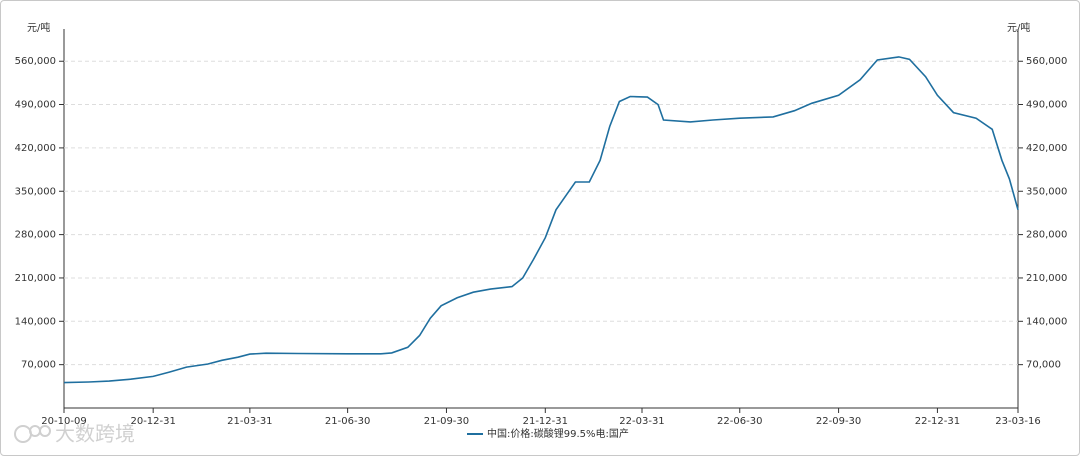 The image size is (1080, 456). What do you see at coordinates (545, 421) in the screenshot?
I see `x-tick-label: 21-12-31` at bounding box center [545, 421].